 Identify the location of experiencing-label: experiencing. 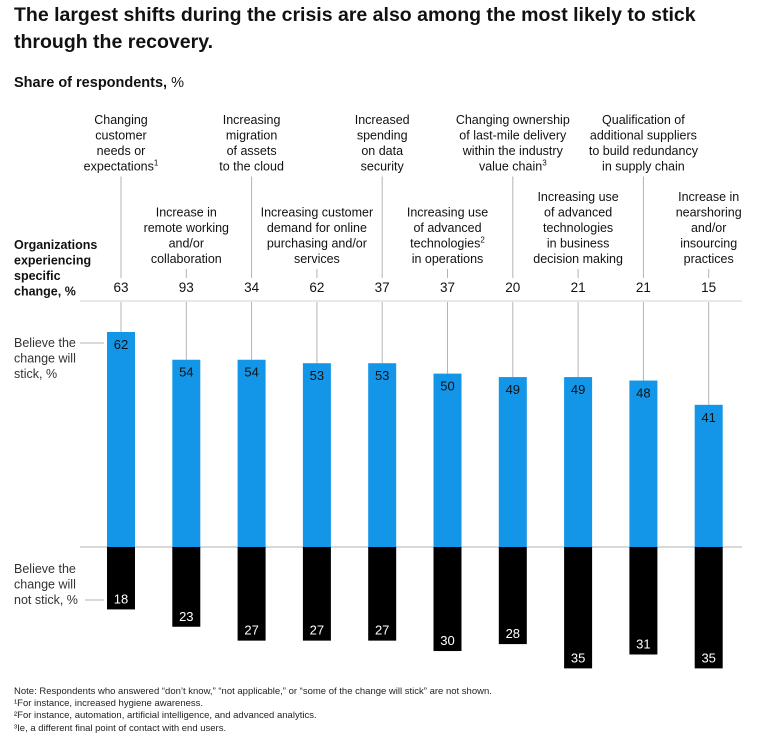
(52, 261).